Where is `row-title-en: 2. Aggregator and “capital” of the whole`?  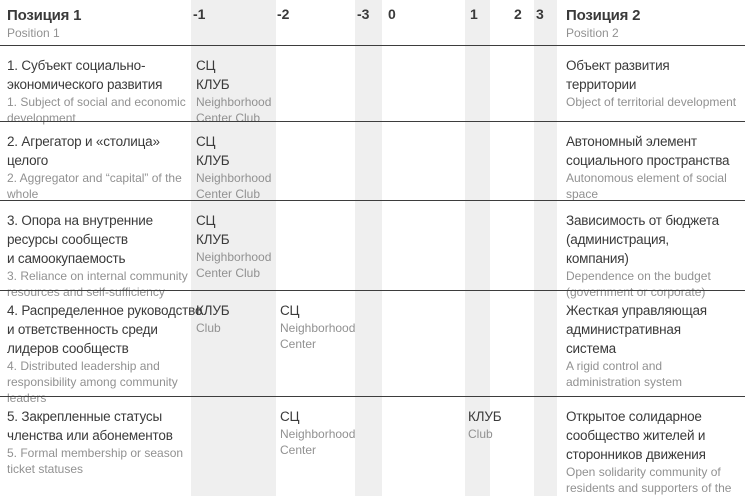
row-title-en: 2. Aggregator and “capital” of the whole is located at coordinates (94, 186).